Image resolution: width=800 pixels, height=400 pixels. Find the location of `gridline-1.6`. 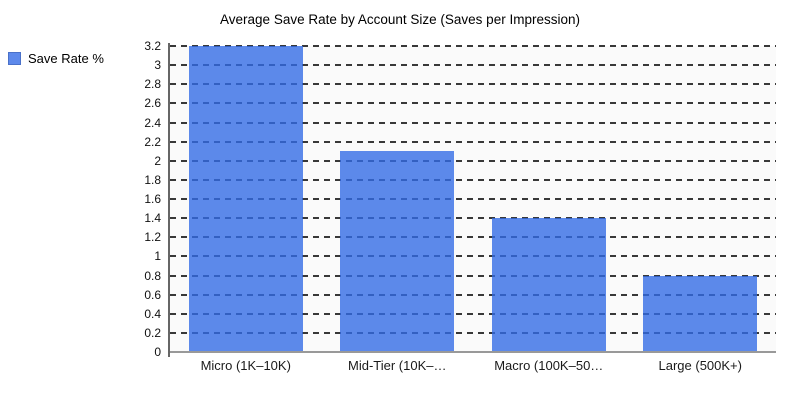

gridline-1.6 is located at coordinates (473, 199).